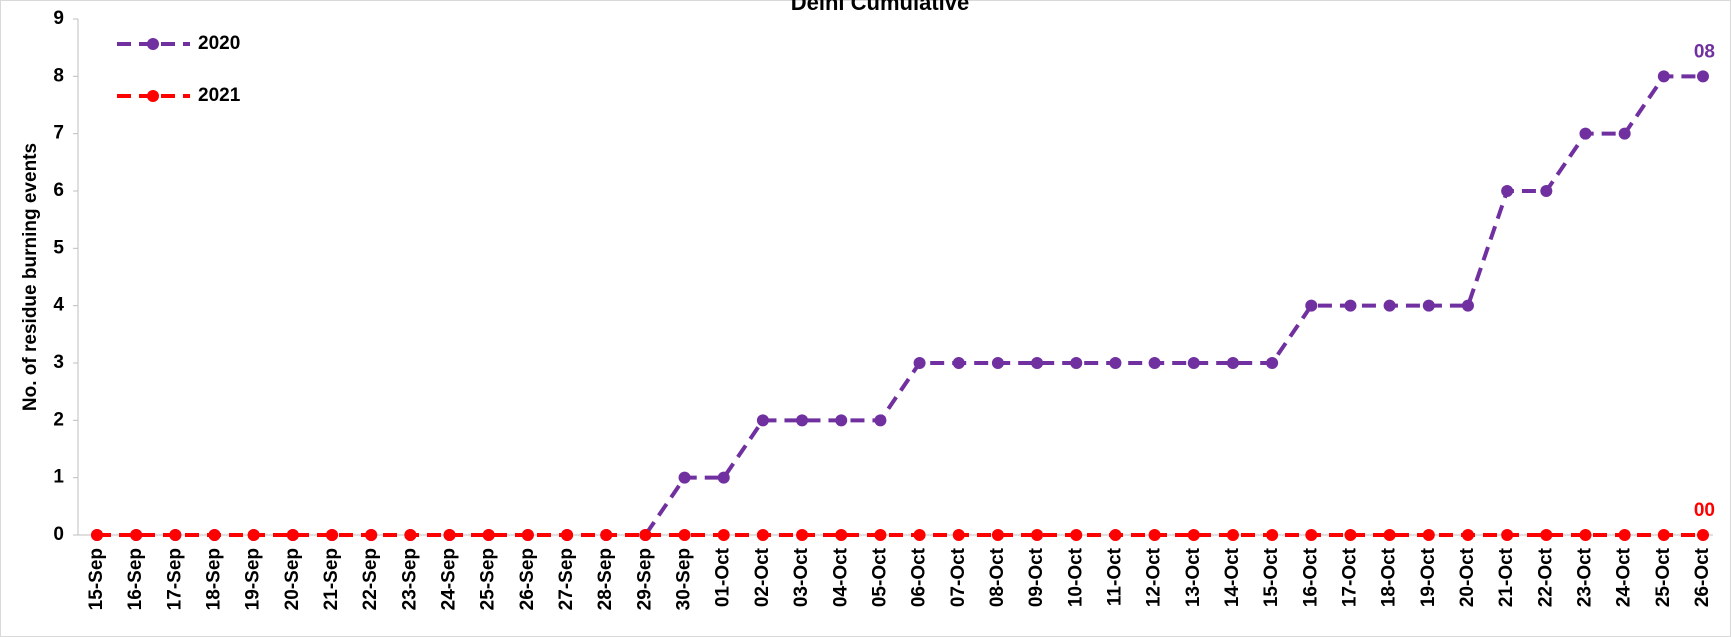 Image resolution: width=1731 pixels, height=637 pixels. I want to click on y-tick-label: 6, so click(58, 190).